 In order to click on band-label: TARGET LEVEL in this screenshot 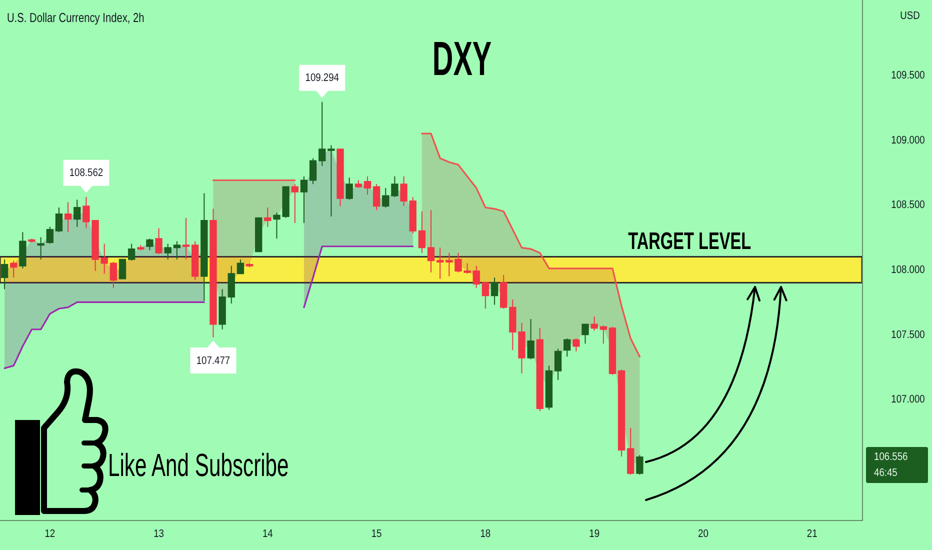, I will do `click(690, 241)`.